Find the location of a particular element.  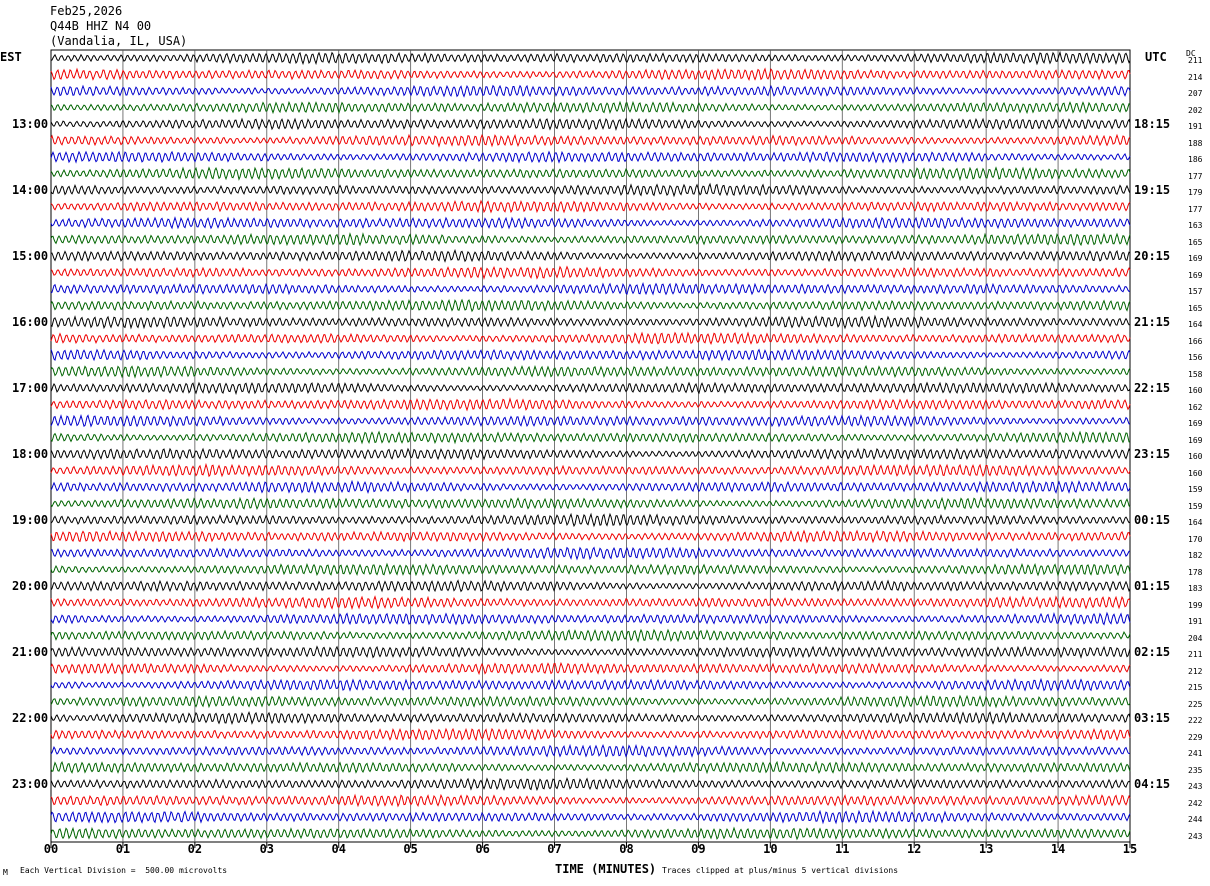

x-axis-title: TIME (MINUTES) is located at coordinates (606, 869).